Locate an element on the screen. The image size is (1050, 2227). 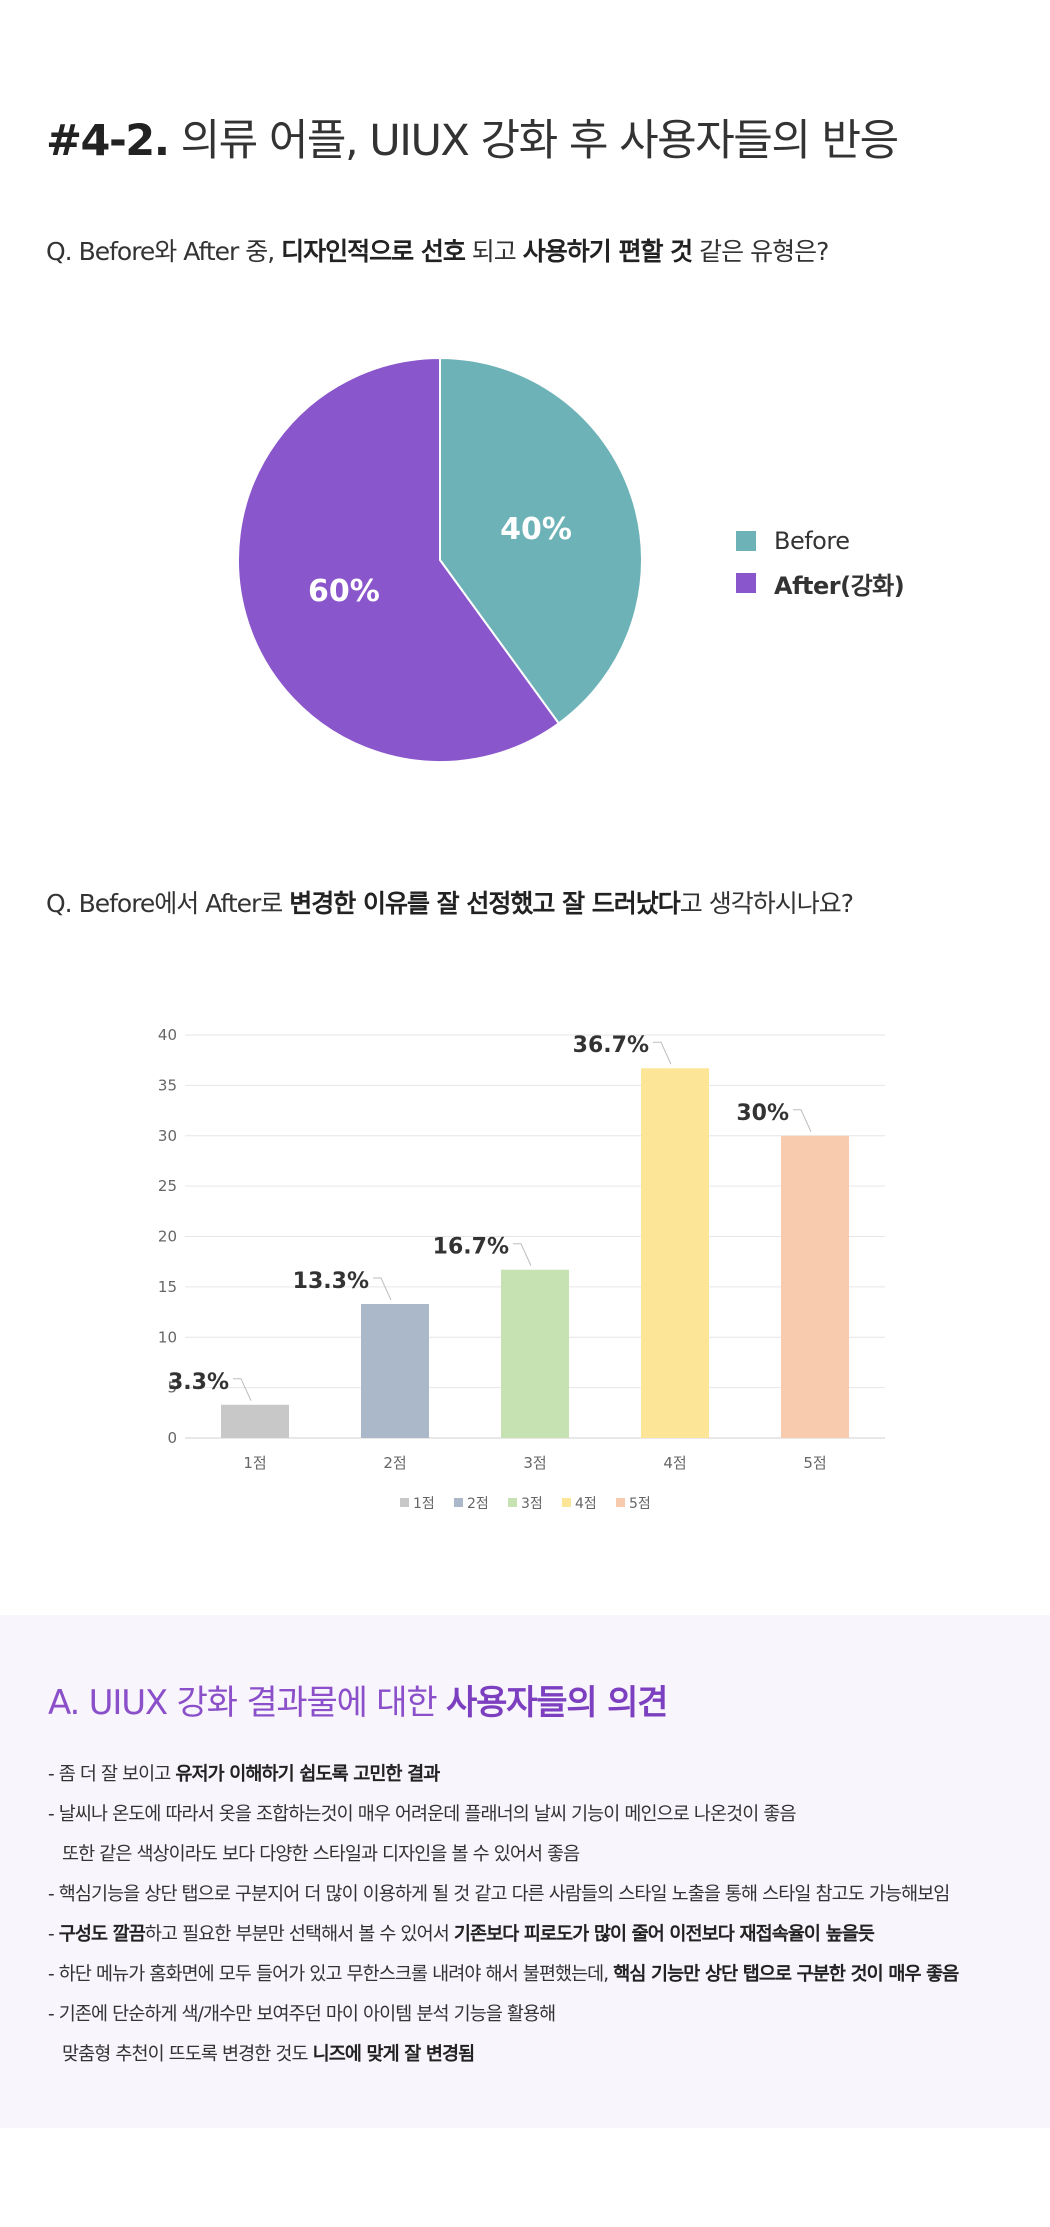
legend-item-before: Before is located at coordinates (820, 541).